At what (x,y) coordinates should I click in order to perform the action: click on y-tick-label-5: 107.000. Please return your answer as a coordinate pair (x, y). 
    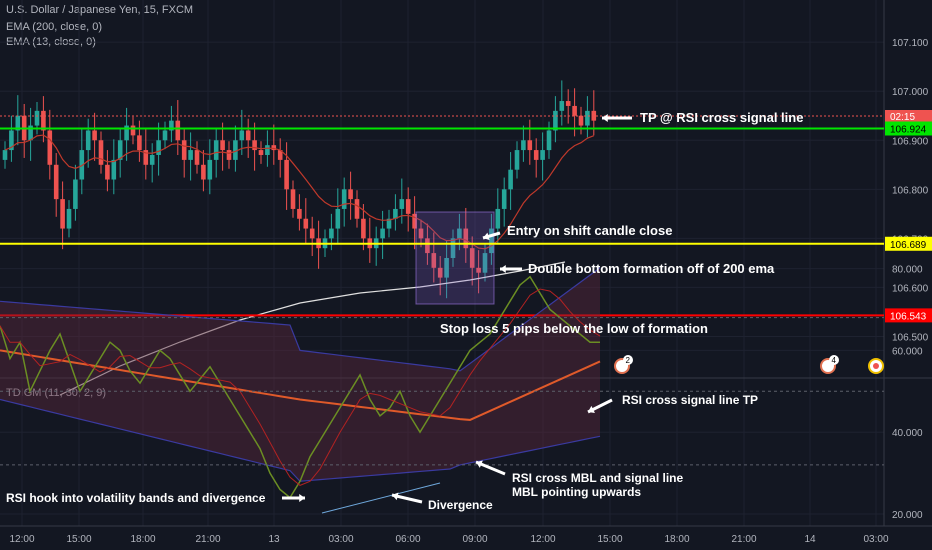
    Looking at the image, I should click on (910, 92).